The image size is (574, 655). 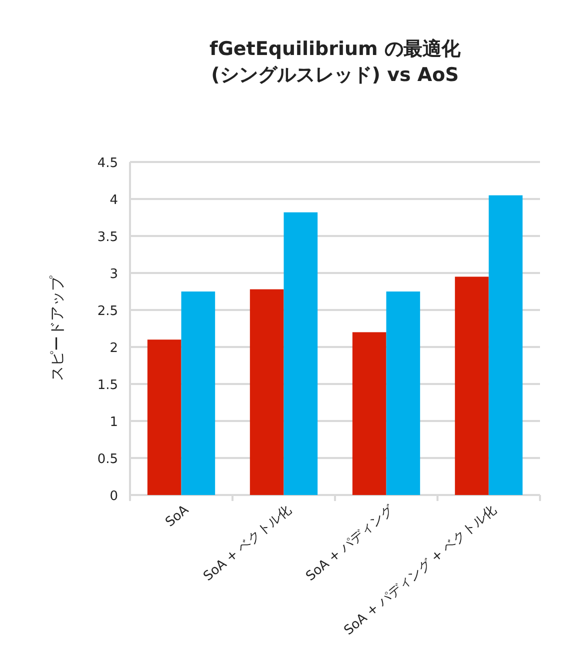 What do you see at coordinates (114, 274) in the screenshot?
I see `y-tick-label: 3` at bounding box center [114, 274].